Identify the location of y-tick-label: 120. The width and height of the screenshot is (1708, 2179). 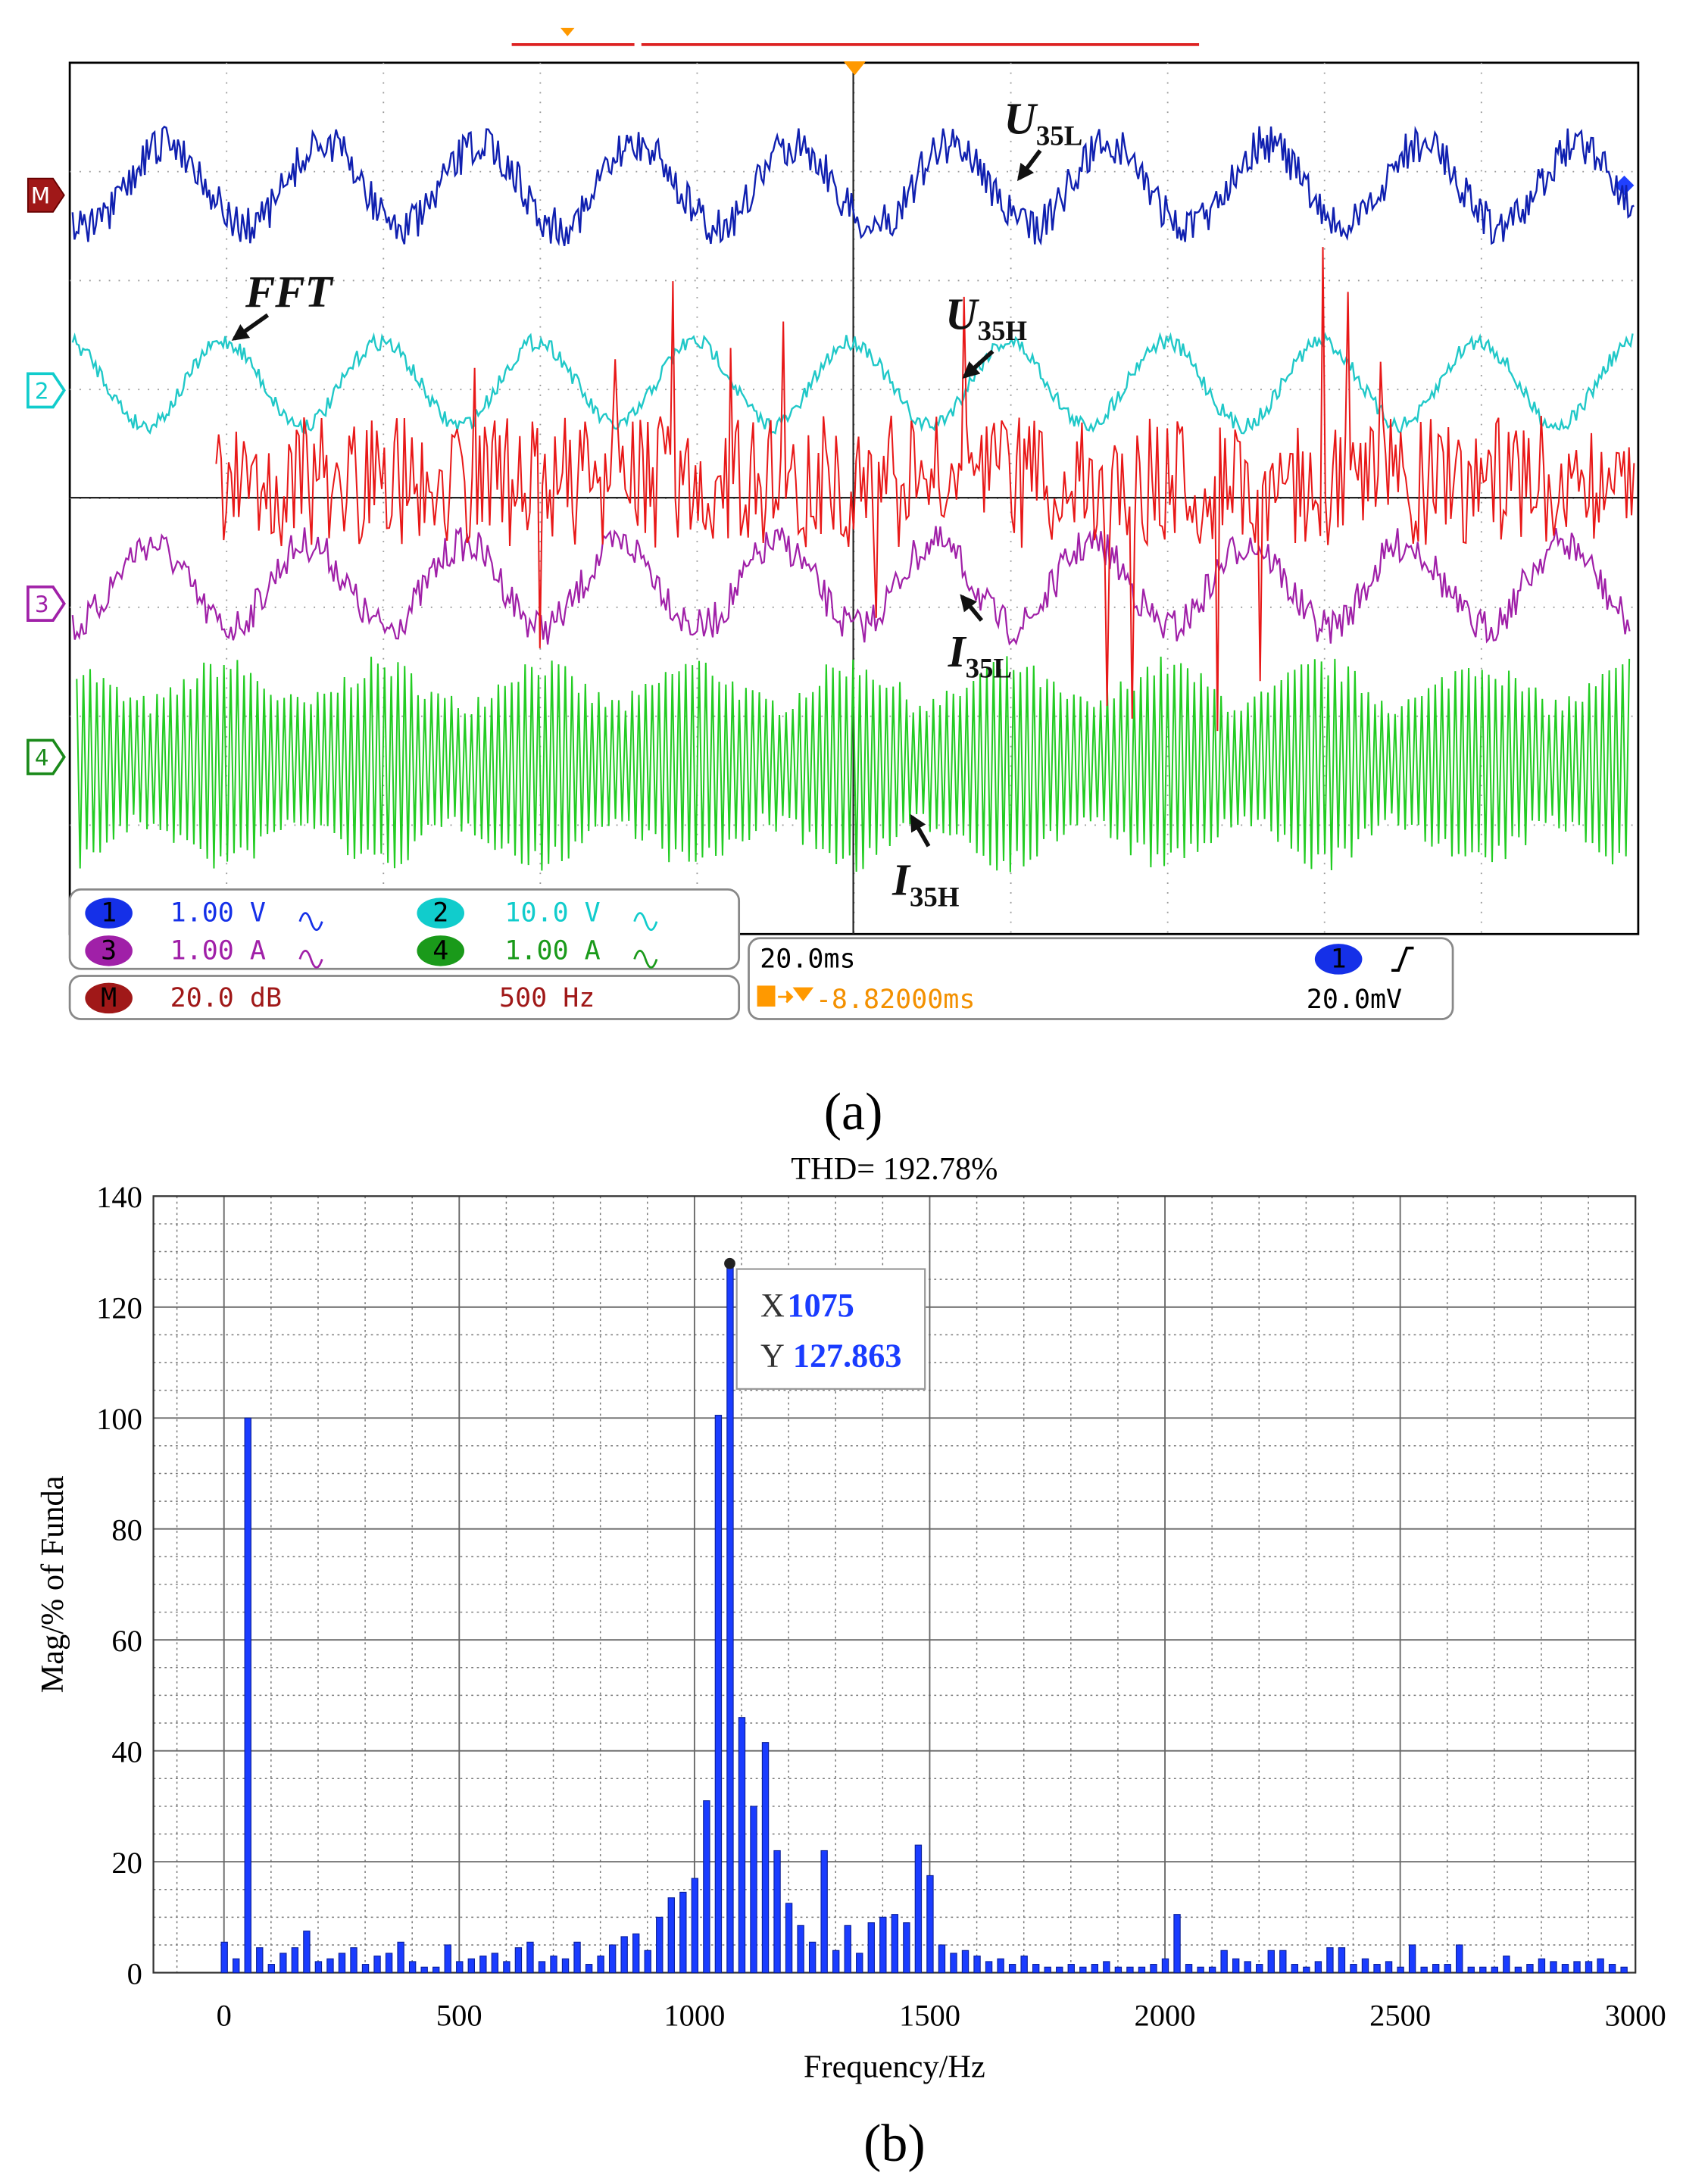
(119, 1308).